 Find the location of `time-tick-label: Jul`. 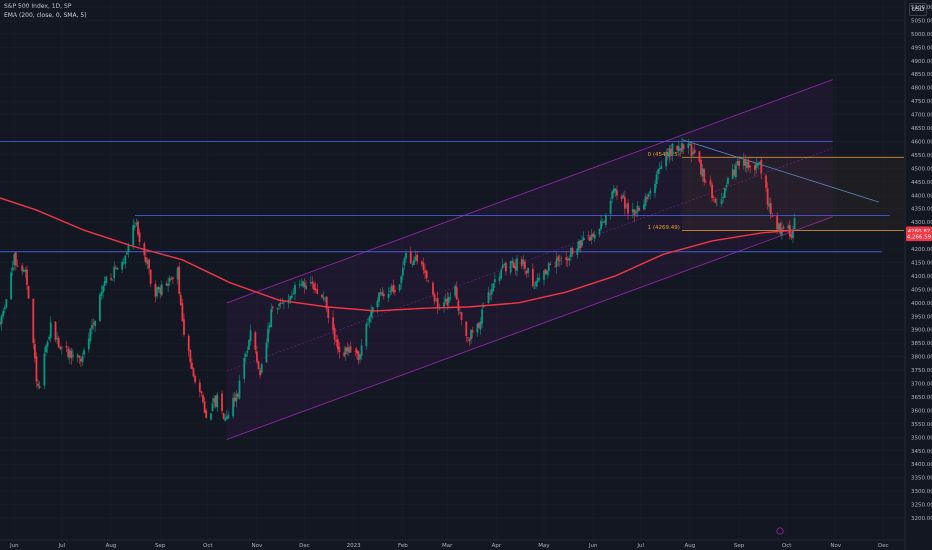

time-tick-label: Jul is located at coordinates (640, 546).